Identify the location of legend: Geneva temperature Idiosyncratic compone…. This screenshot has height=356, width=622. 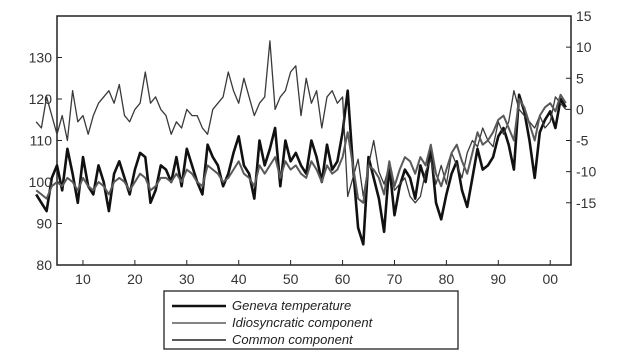
(311, 320).